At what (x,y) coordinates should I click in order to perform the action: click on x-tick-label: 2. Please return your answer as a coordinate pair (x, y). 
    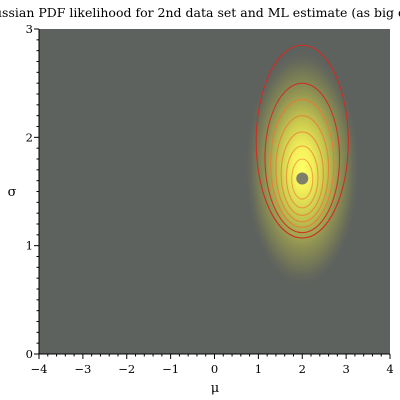
    Looking at the image, I should click on (302, 369).